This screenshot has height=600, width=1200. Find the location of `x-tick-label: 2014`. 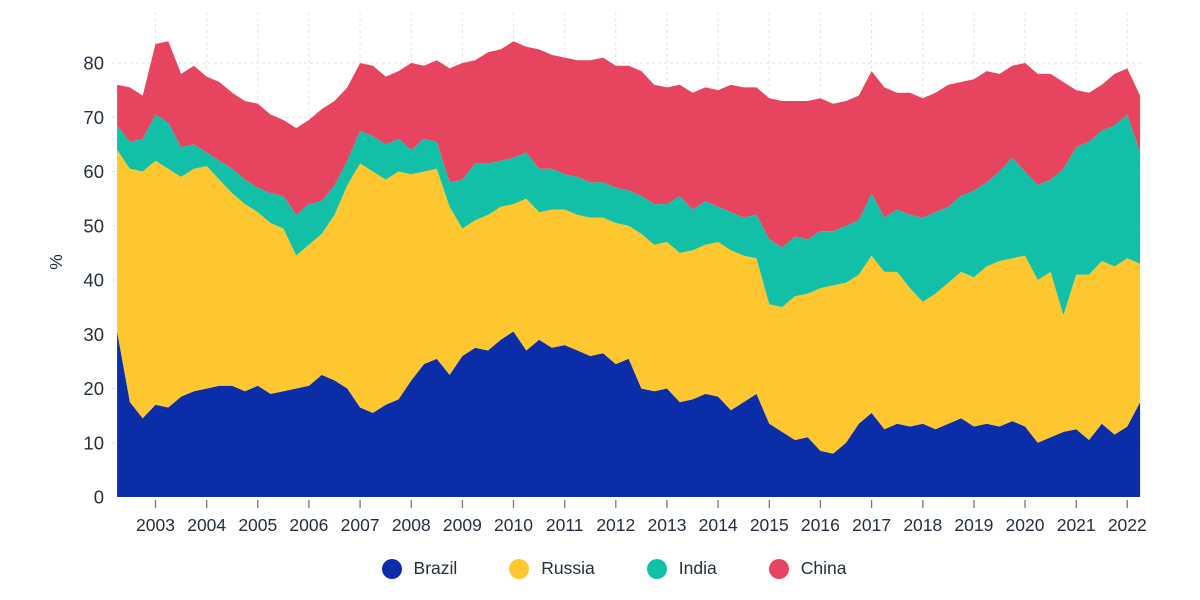

x-tick-label: 2014 is located at coordinates (718, 525).